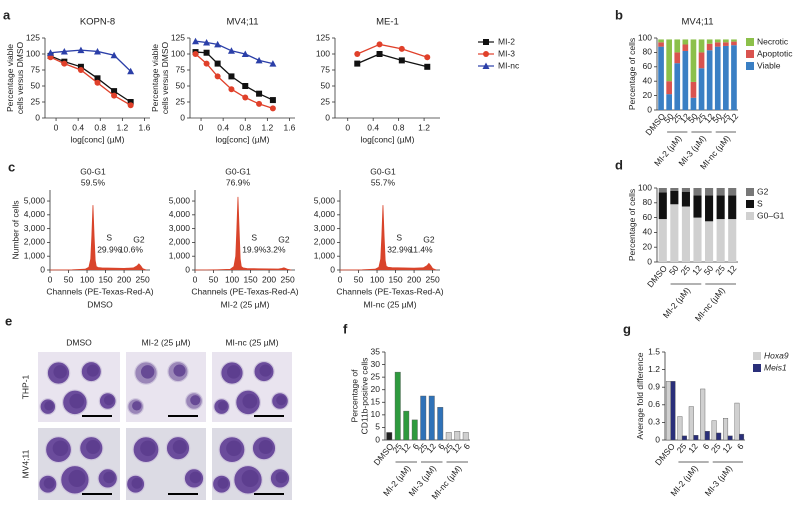  Describe the element at coordinates (242, 22) in the screenshot. I see `chart-title: MV4;11` at that location.